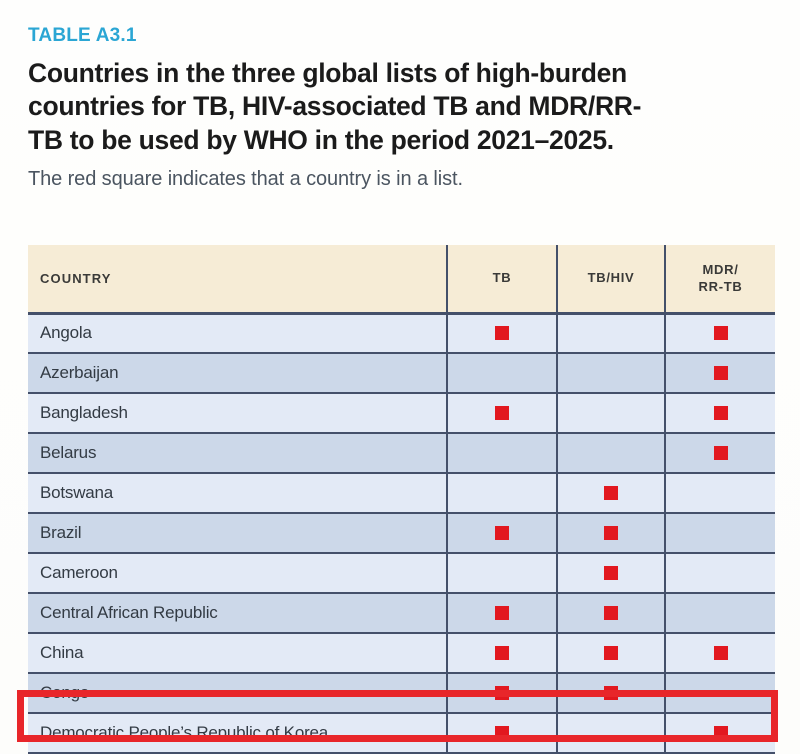 This screenshot has width=800, height=754. I want to click on column-header-mdr-line2: RR-TB, so click(720, 287).